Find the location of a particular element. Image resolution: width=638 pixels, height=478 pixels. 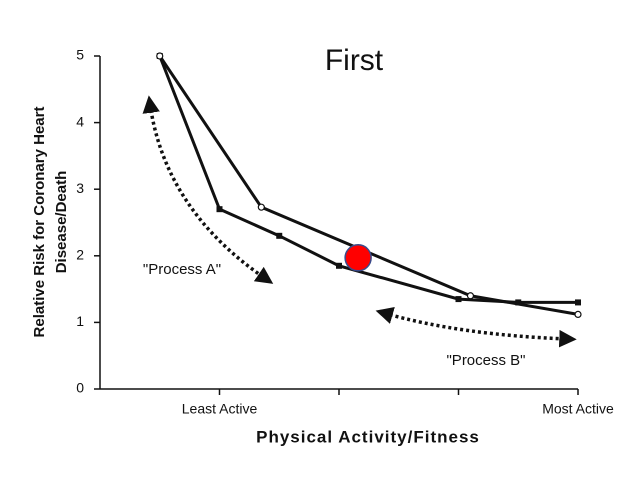

x-axis-label: Physical Activity/Fitness is located at coordinates (368, 436).